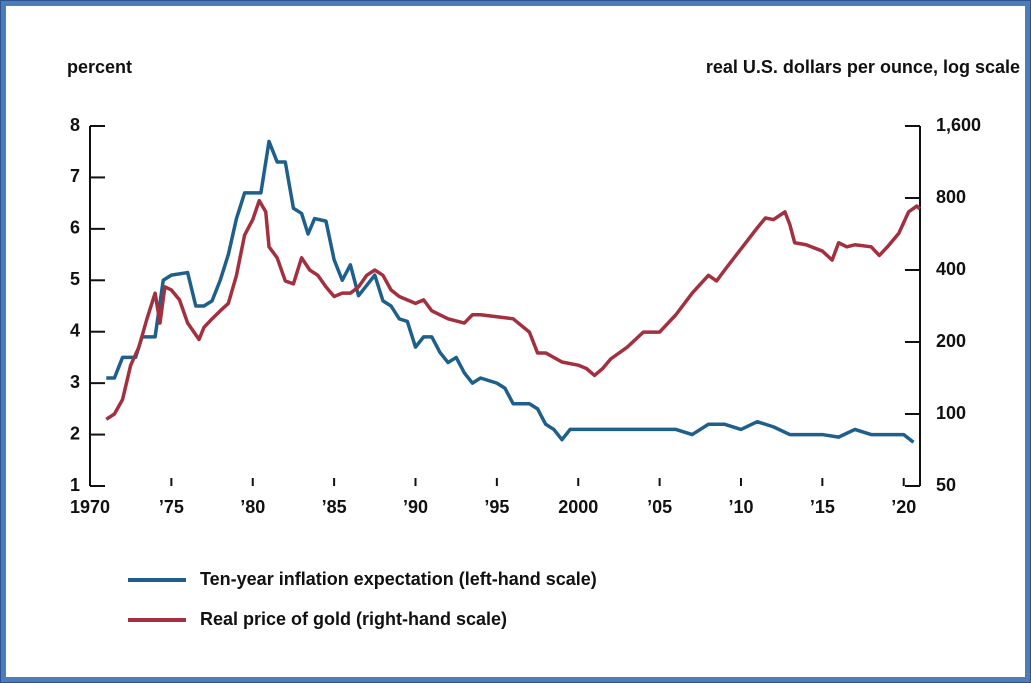  What do you see at coordinates (353, 619) in the screenshot?
I see `legend-label: Real price of gold (right-hand scale)` at bounding box center [353, 619].